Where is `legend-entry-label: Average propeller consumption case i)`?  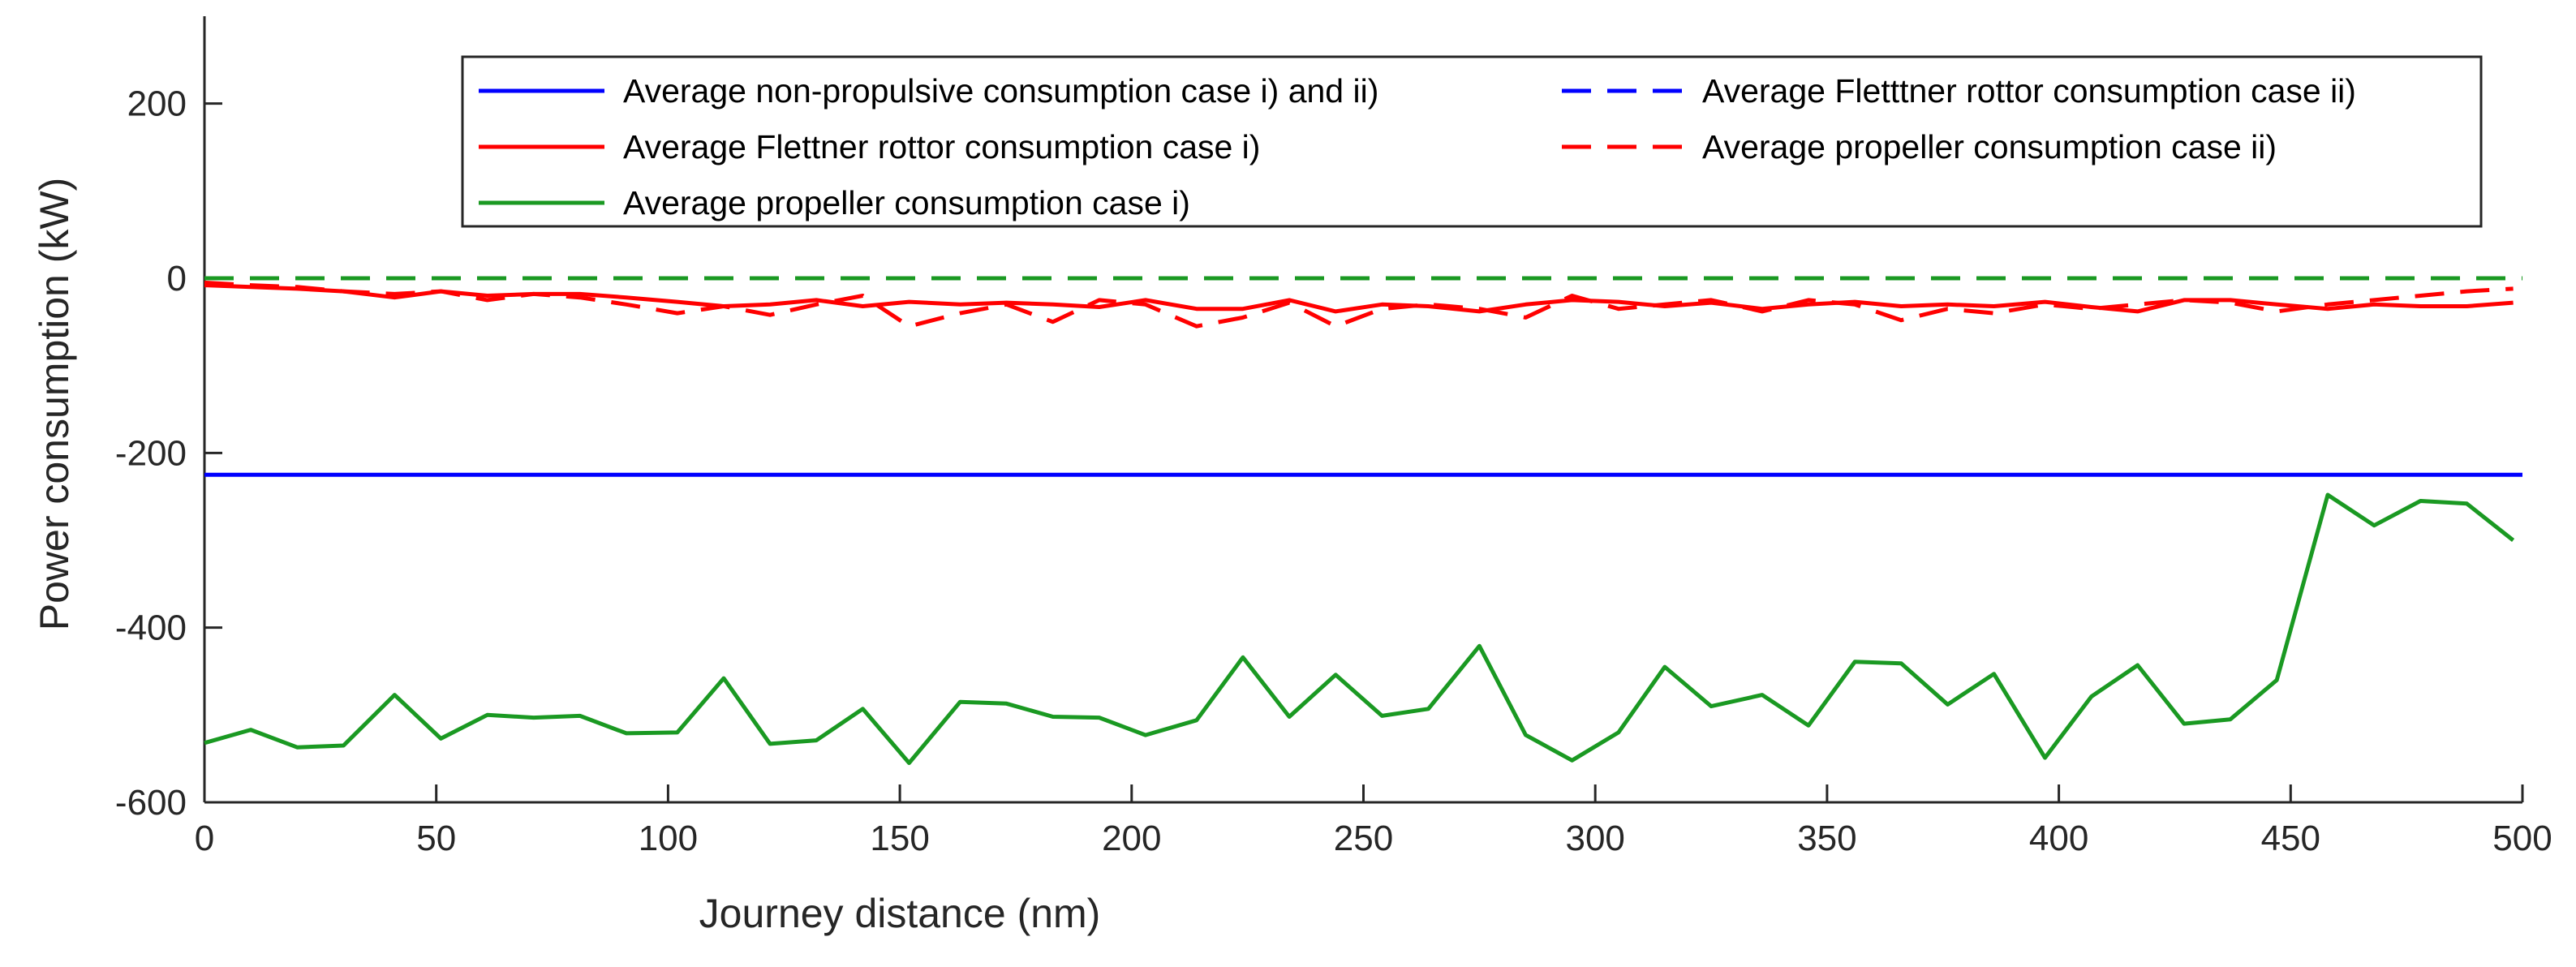
legend-entry-label: Average propeller consumption case i) is located at coordinates (906, 203).